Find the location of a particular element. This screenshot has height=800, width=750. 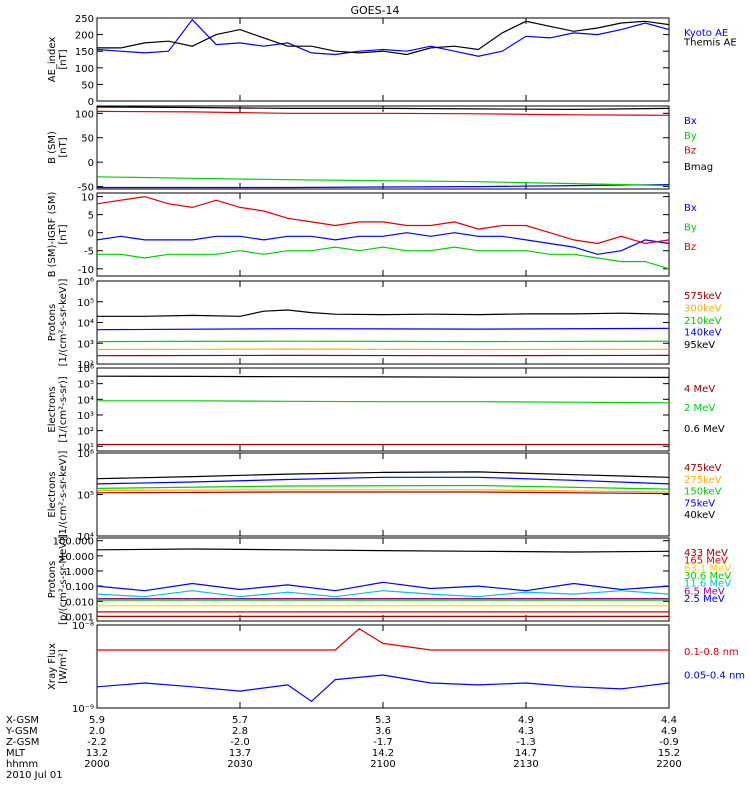

ephemeris-value: 3.6 is located at coordinates (383, 731).